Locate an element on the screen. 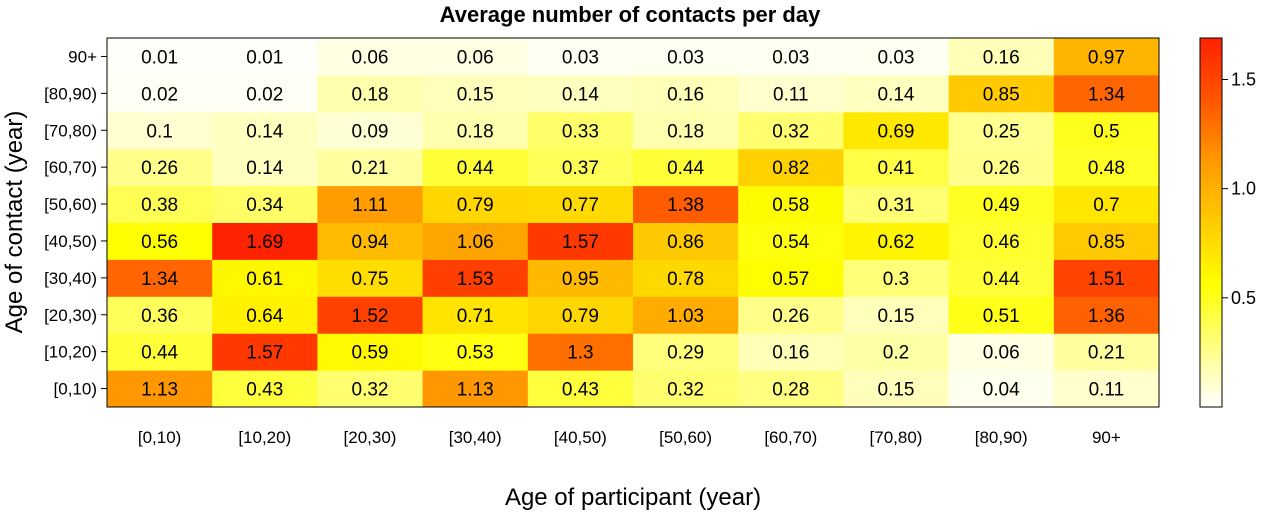 This screenshot has width=1280, height=515. cell-value-label: 0.69 is located at coordinates (896, 131).